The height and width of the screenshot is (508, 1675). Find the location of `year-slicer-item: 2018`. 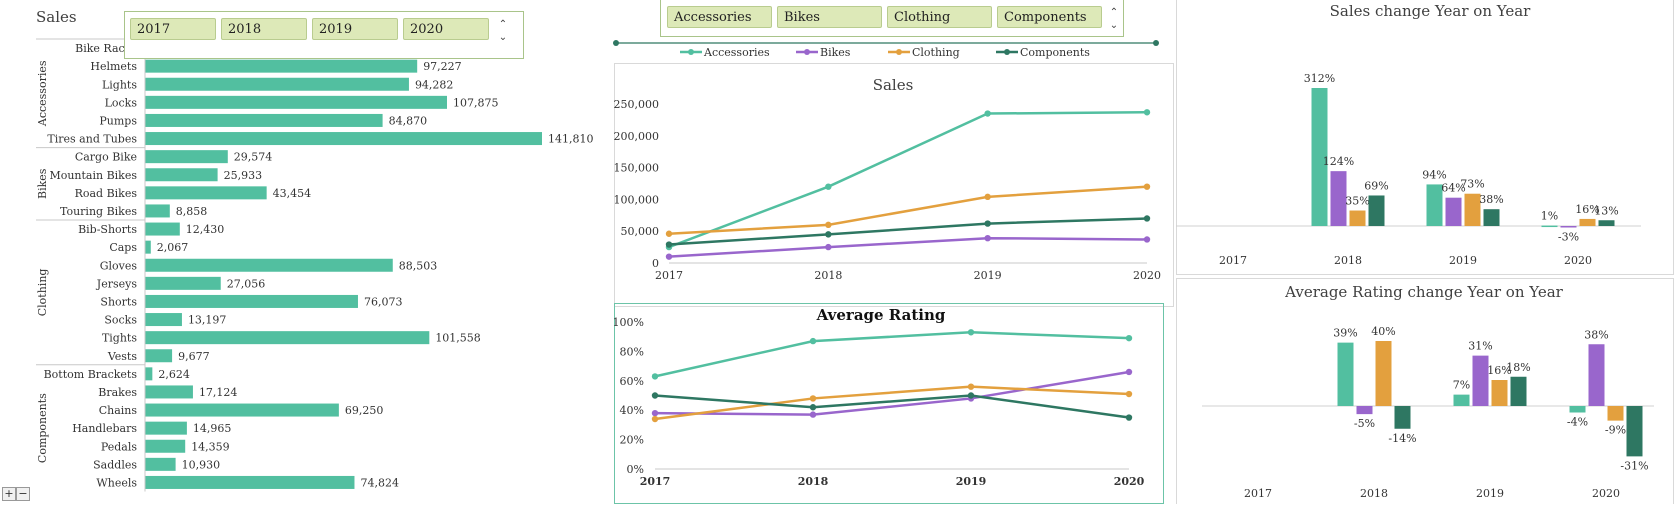

year-slicer-item: 2018 is located at coordinates (264, 29).